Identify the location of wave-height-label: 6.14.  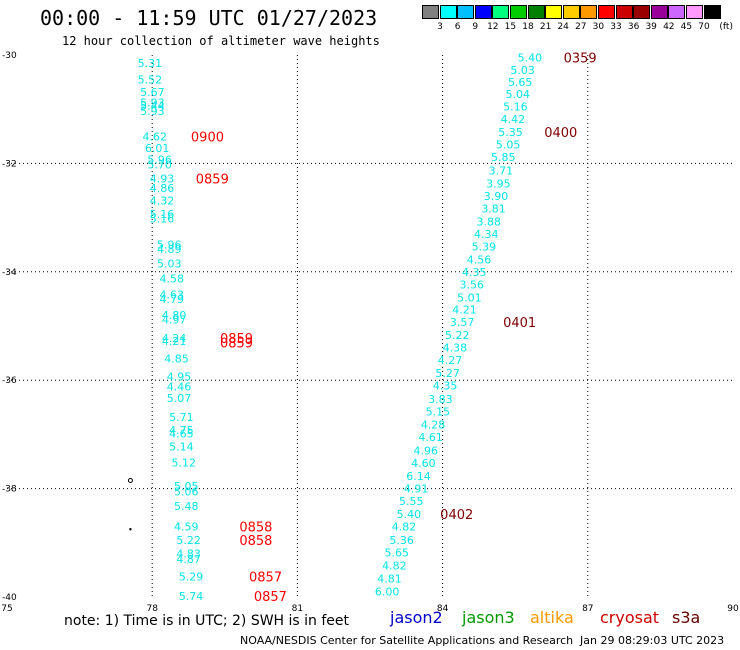
(418, 476).